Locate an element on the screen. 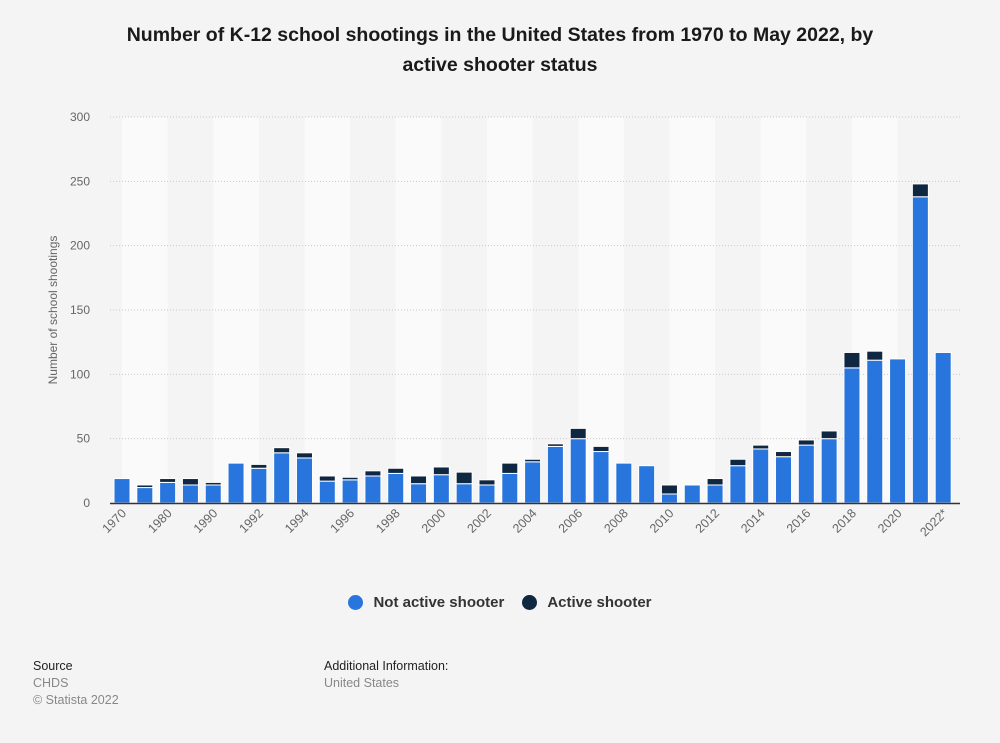 The width and height of the screenshot is (1000, 743). x-tick-label: 2006 is located at coordinates (571, 521).